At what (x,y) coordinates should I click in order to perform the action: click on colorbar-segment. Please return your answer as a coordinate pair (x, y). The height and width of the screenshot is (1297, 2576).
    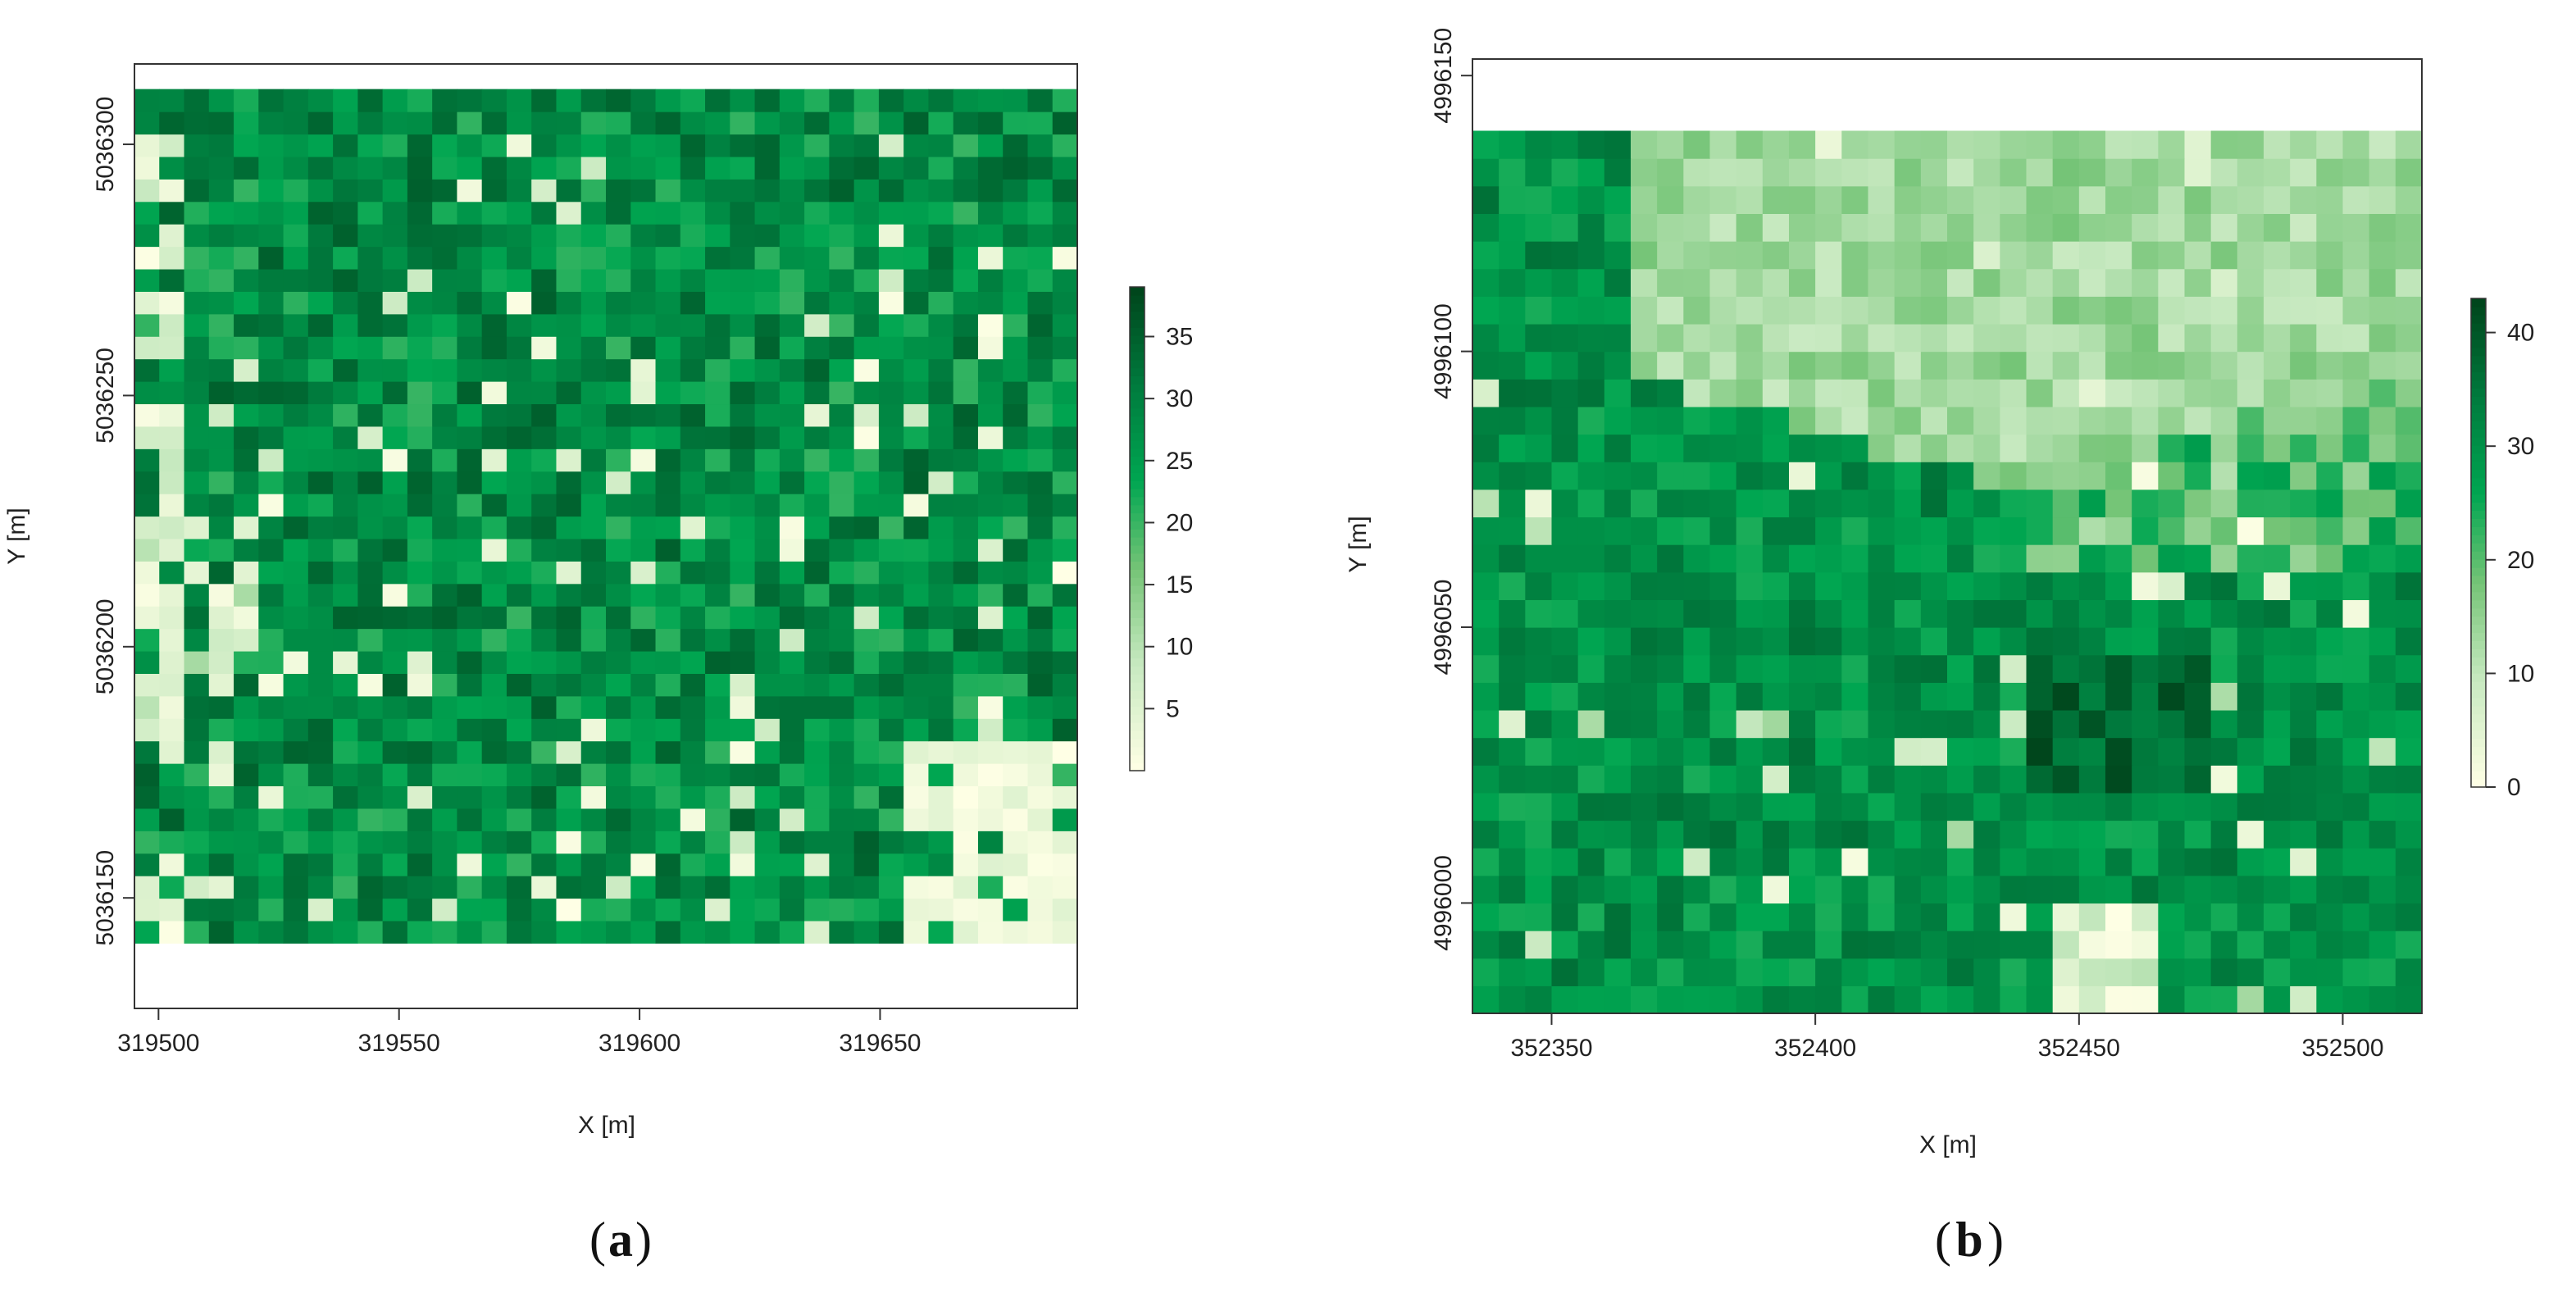
    Looking at the image, I should click on (2478, 474).